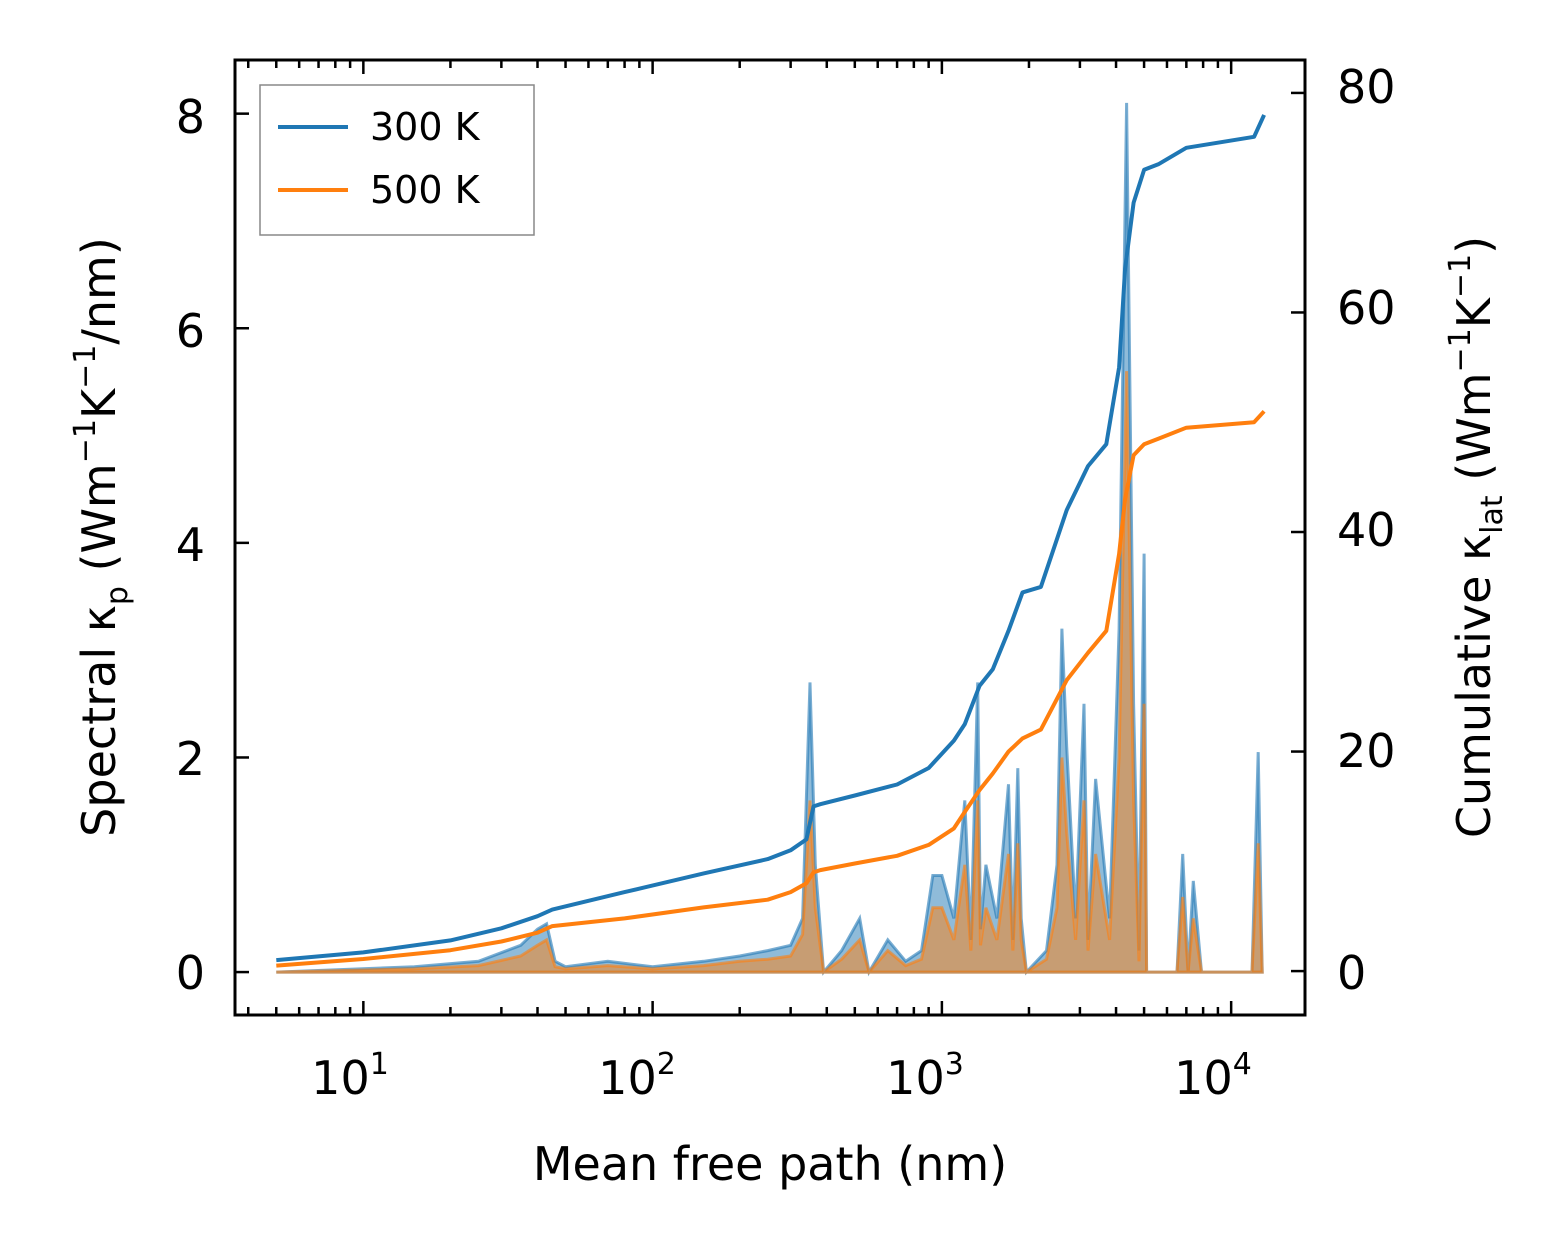 The width and height of the screenshot is (1567, 1254). I want to click on left-y-tick-label: 8, so click(190, 117).